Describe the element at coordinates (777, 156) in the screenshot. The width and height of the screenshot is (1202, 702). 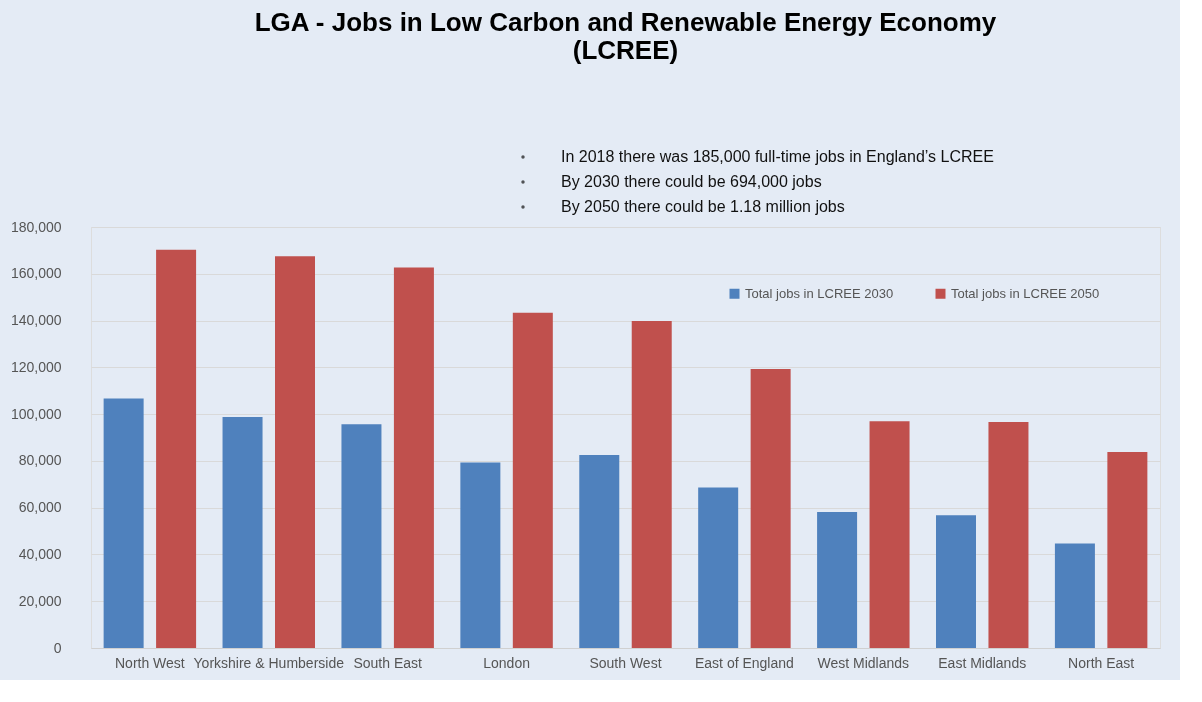
I see `text: In 2018 there was 185,000 full-time jobs in England’s LCREE` at that location.